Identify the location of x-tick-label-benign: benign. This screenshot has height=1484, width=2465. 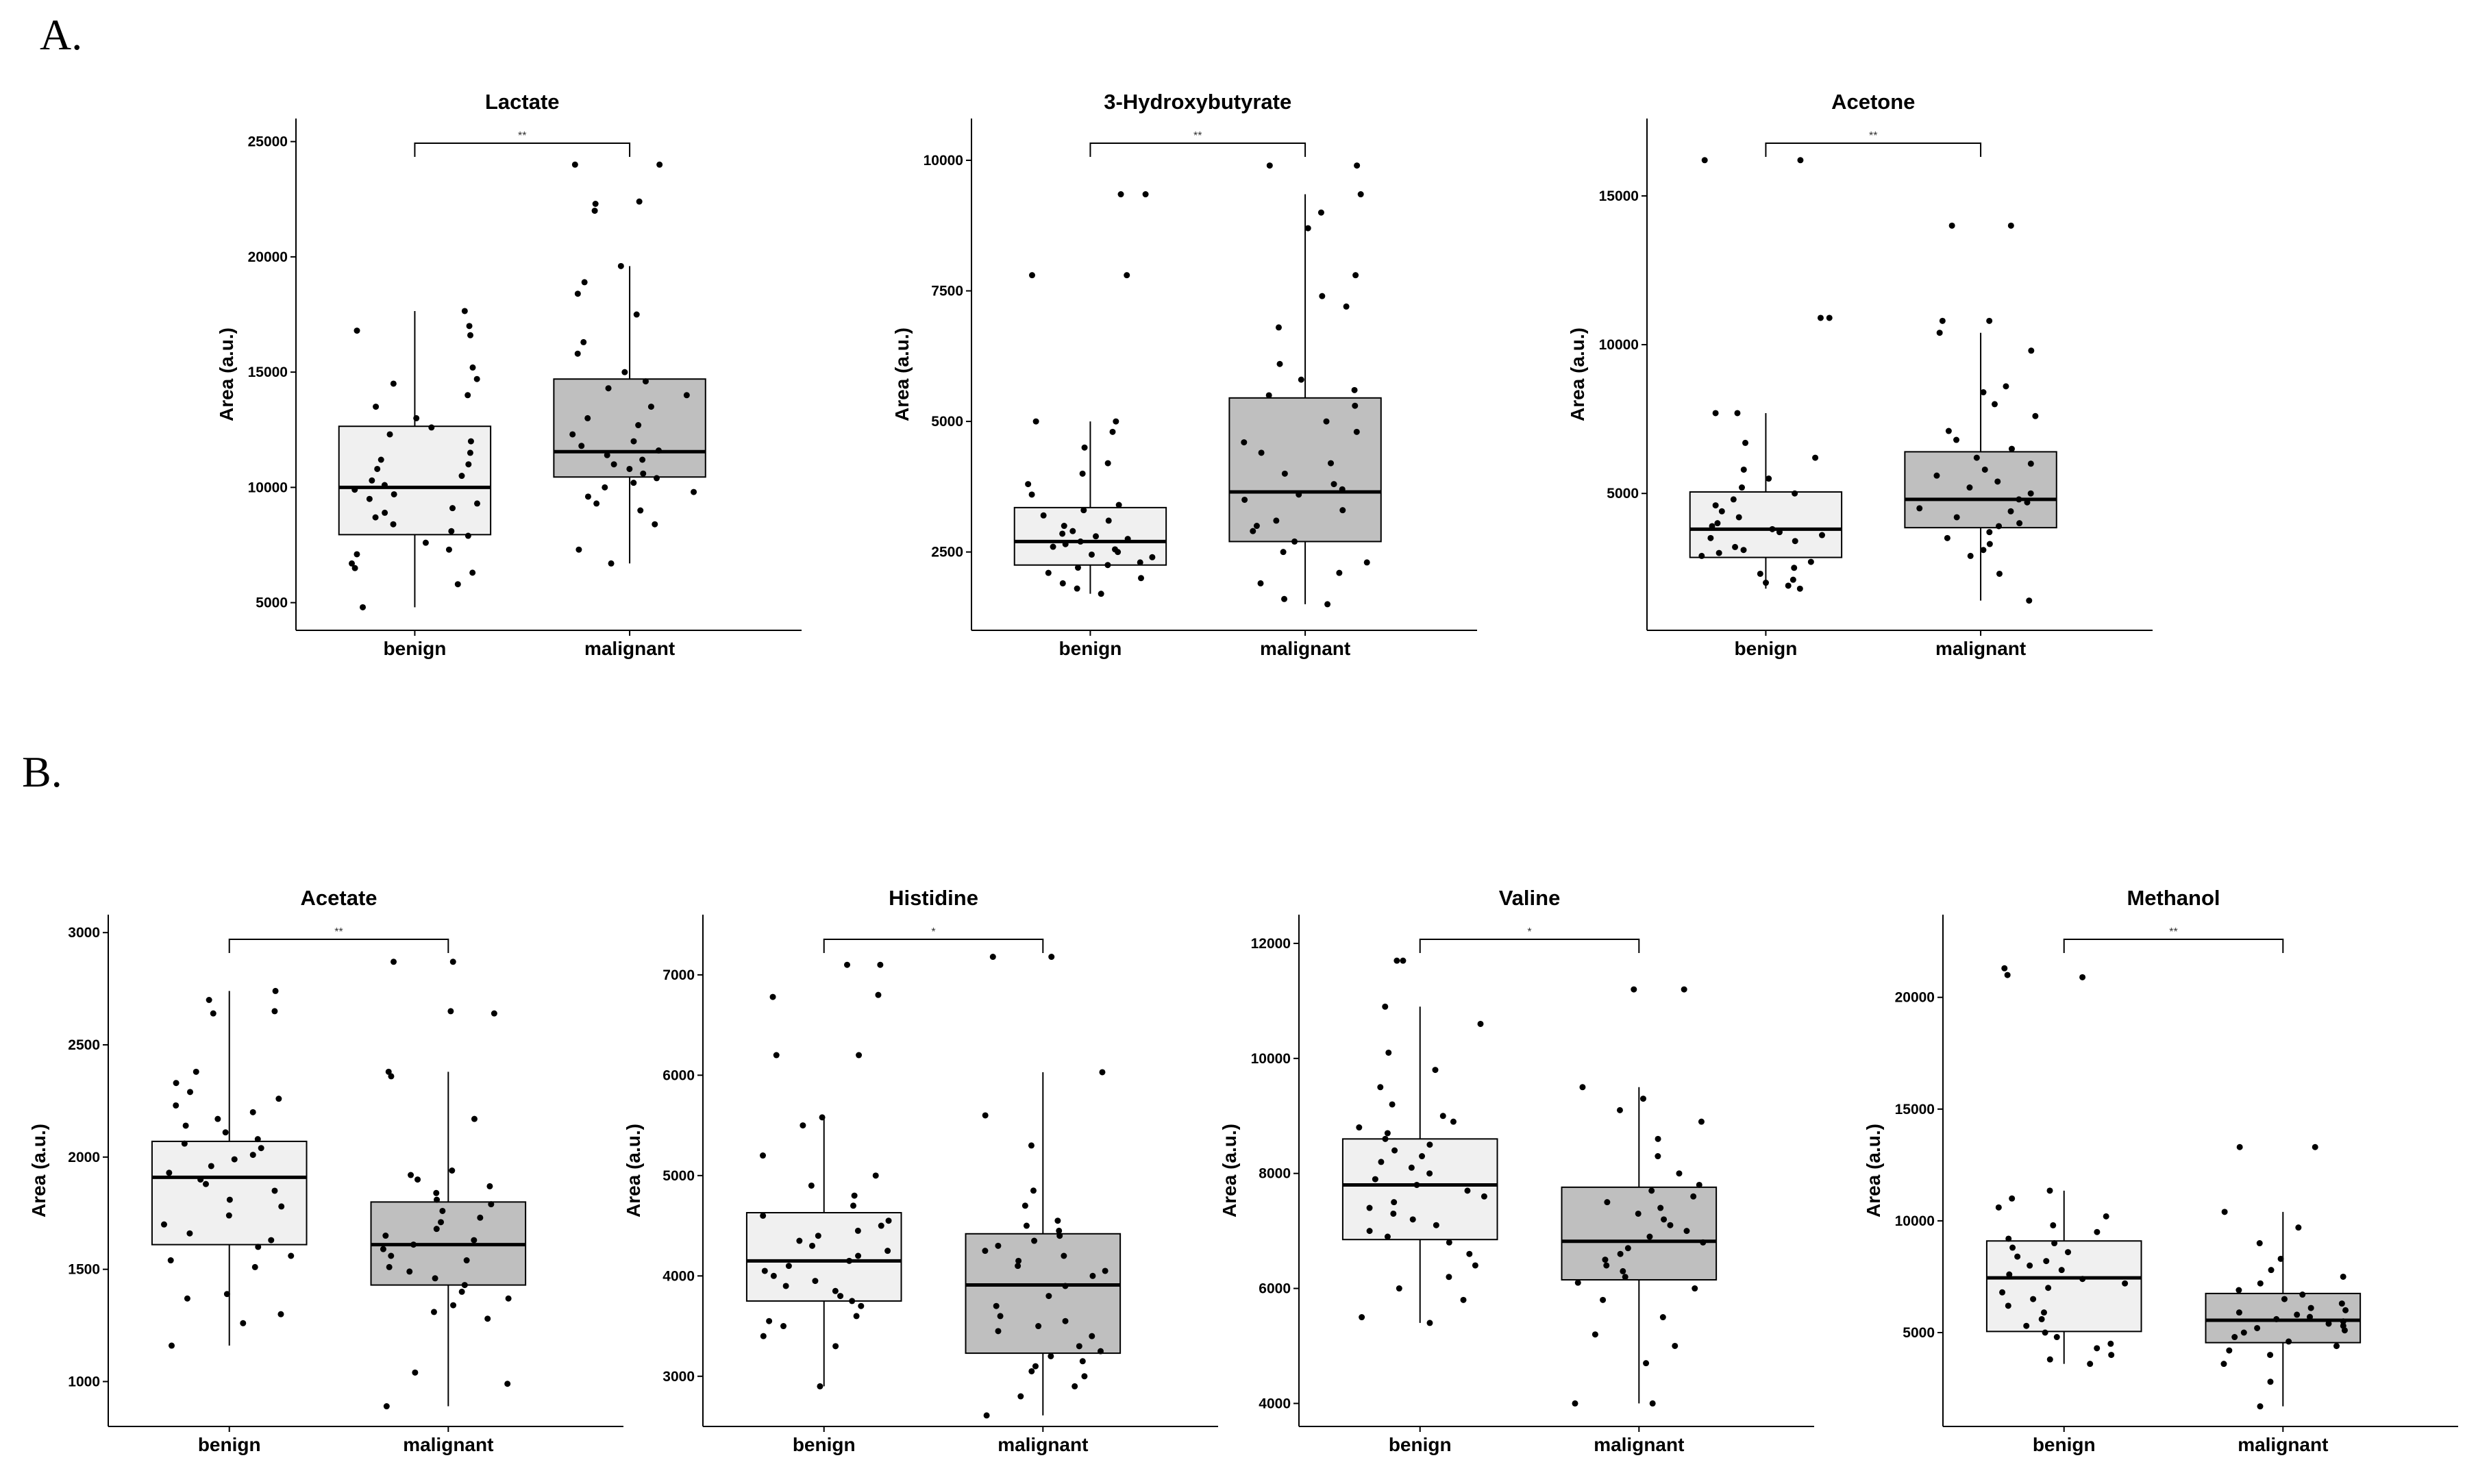
(415, 648).